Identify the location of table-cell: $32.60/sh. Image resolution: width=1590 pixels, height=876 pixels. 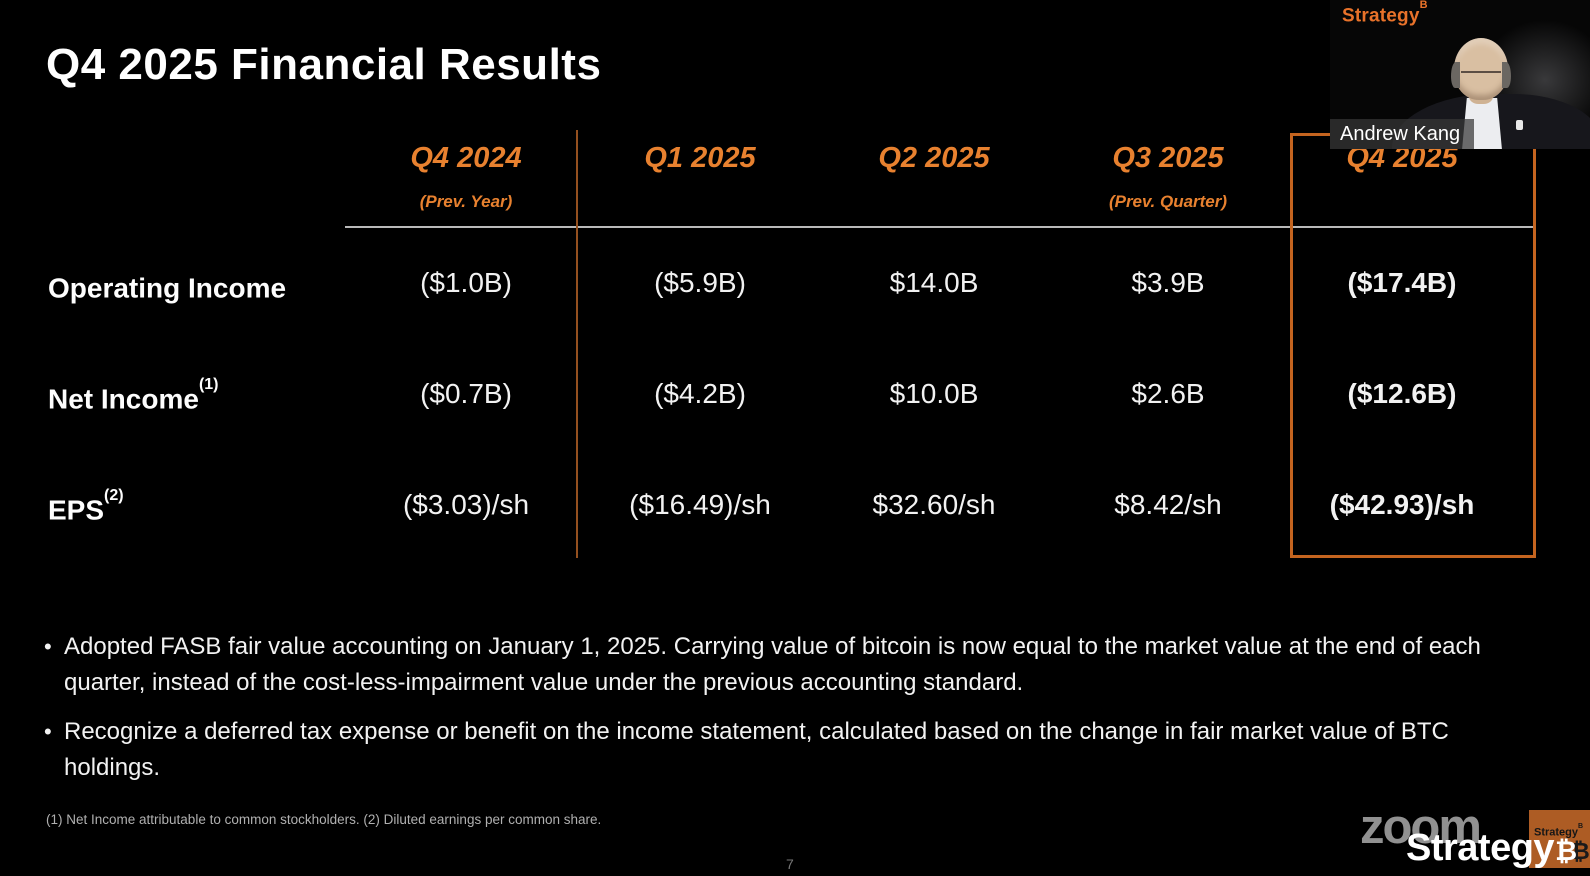
(934, 504).